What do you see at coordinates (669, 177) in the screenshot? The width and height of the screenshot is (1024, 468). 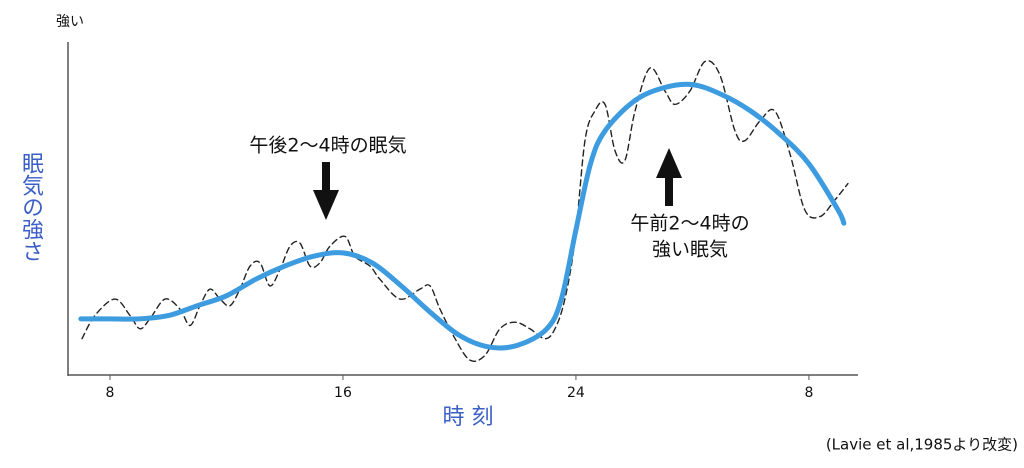 I see `arrow-up` at bounding box center [669, 177].